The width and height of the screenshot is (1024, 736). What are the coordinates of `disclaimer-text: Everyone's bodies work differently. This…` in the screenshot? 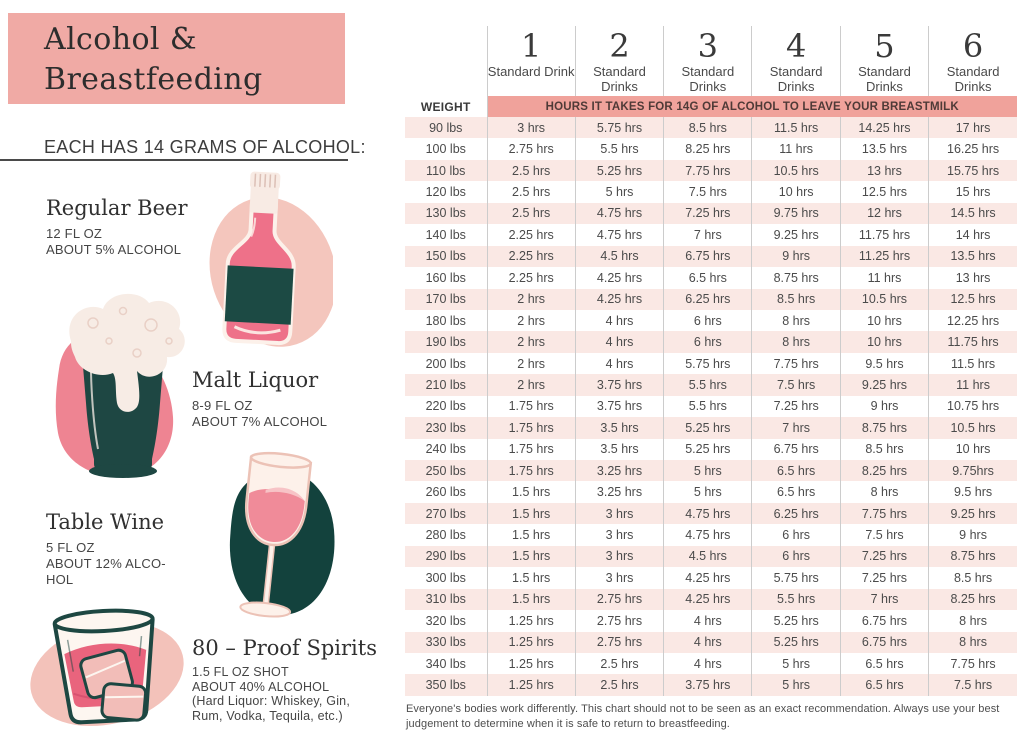 It's located at (703, 716).